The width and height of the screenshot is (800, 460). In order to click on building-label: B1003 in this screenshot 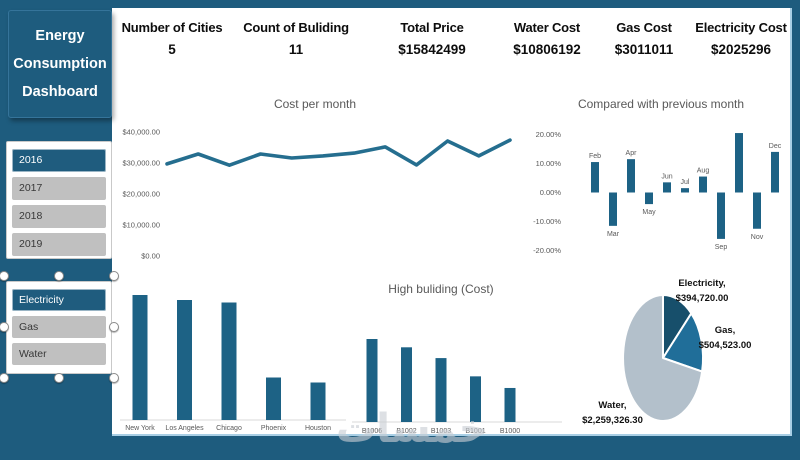, I will do `click(441, 431)`.